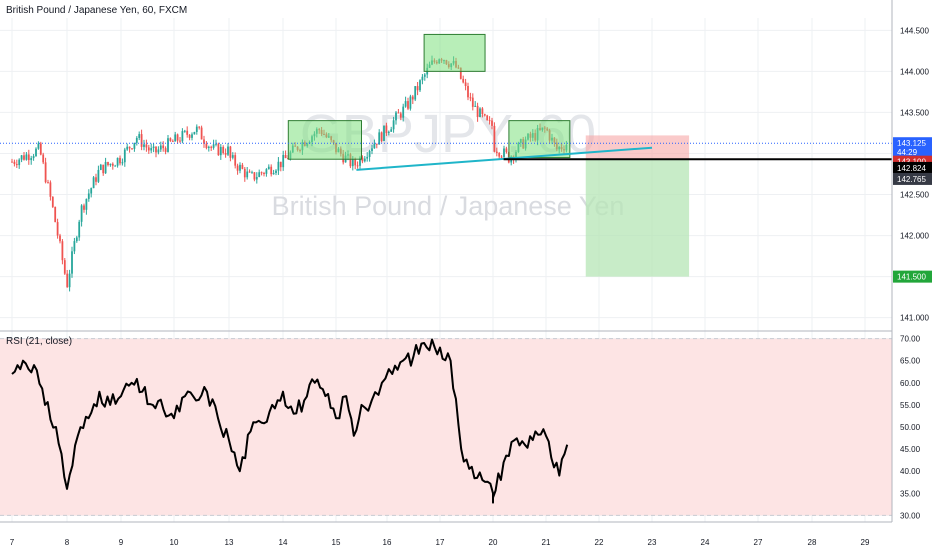 The height and width of the screenshot is (555, 932). I want to click on rsi-tick-label: 50.00, so click(910, 427).